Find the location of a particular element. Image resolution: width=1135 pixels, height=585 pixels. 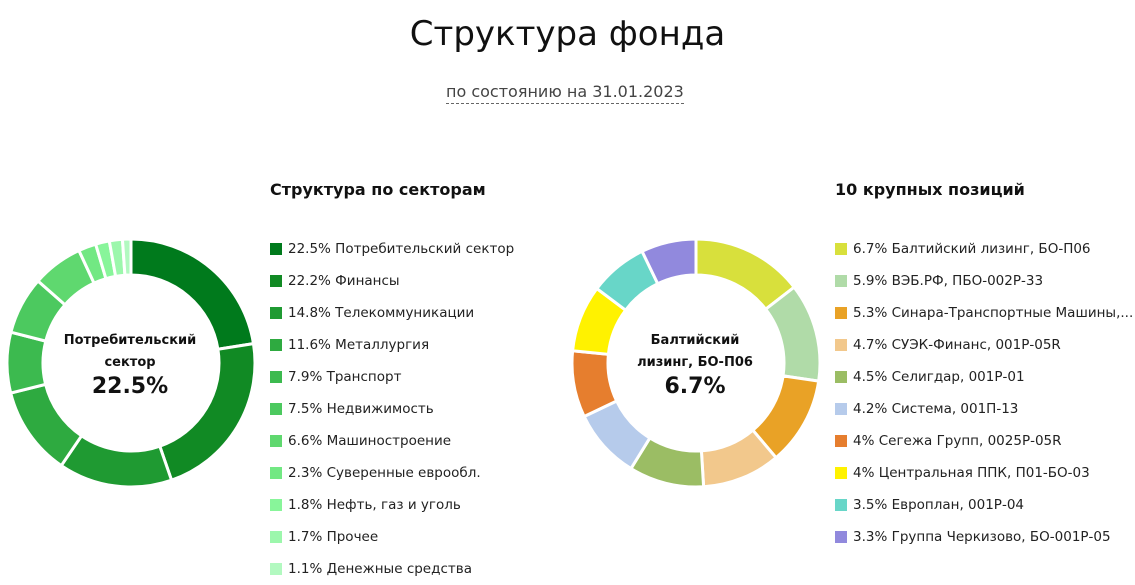

legend-item: 5.9% ВЭБ.РФ, ПБО-002Р-33 is located at coordinates (984, 281).